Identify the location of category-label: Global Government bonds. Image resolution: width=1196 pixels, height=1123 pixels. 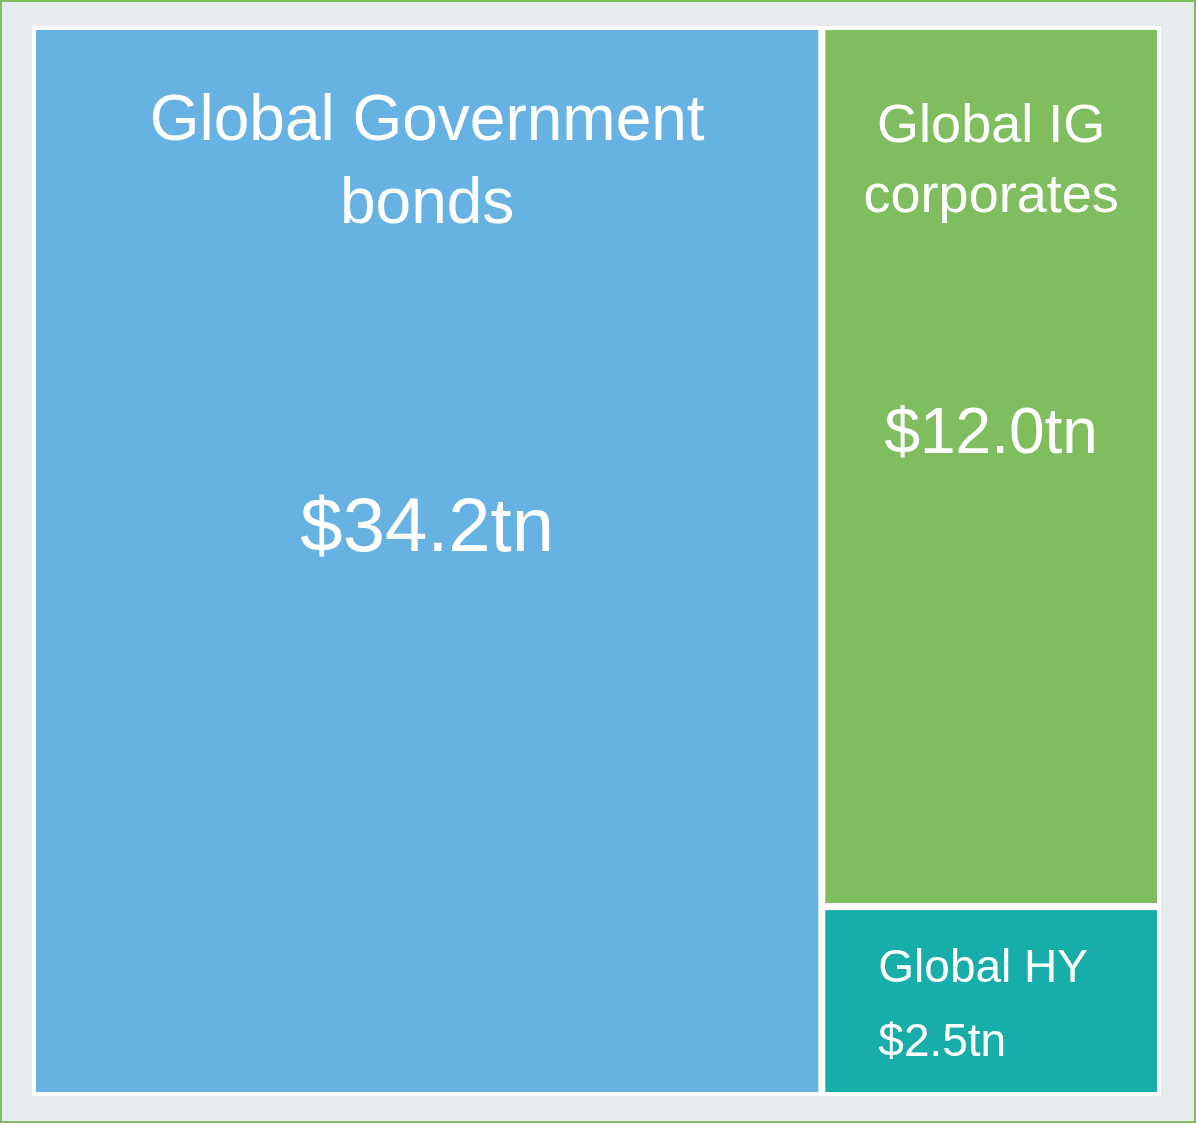
(427, 160).